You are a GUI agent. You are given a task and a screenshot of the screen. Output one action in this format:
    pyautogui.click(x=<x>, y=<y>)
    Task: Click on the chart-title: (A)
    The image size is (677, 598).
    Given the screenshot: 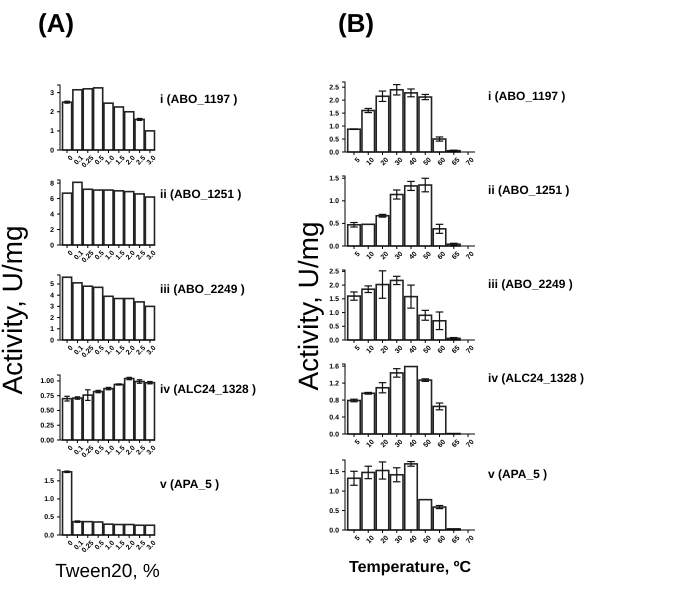 What is the action you would take?
    pyautogui.click(x=56, y=23)
    